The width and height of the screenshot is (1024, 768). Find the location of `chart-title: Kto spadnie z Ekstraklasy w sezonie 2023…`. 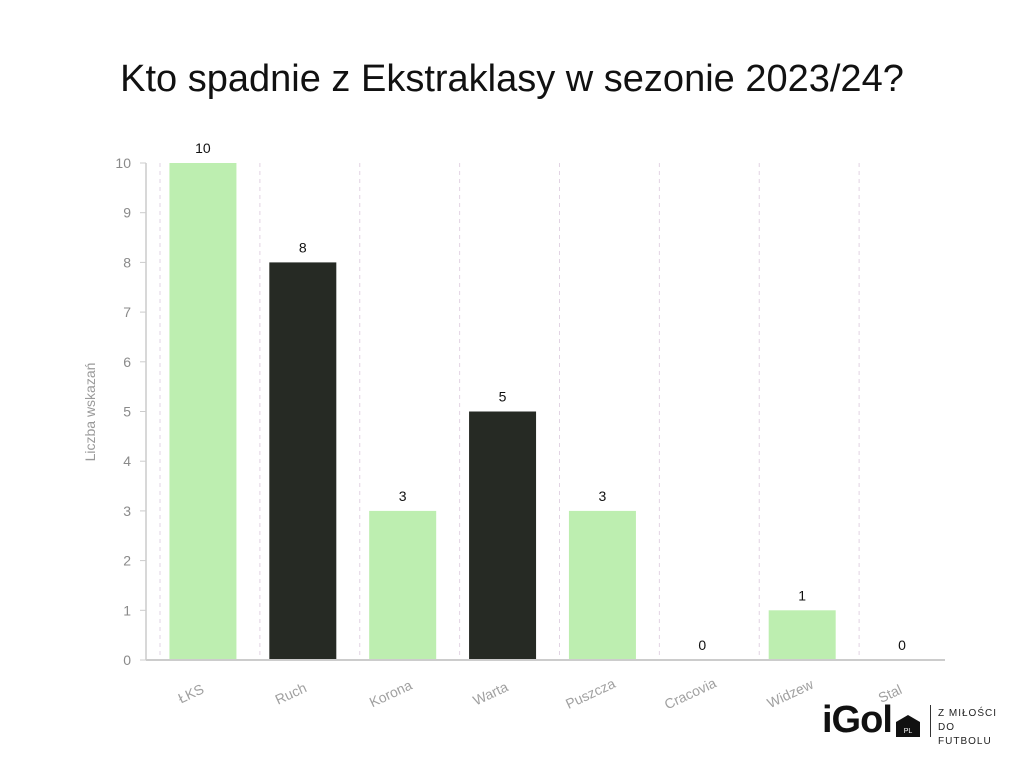

chart-title: Kto spadnie z Ekstraklasy w sezonie 2023… is located at coordinates (512, 79).